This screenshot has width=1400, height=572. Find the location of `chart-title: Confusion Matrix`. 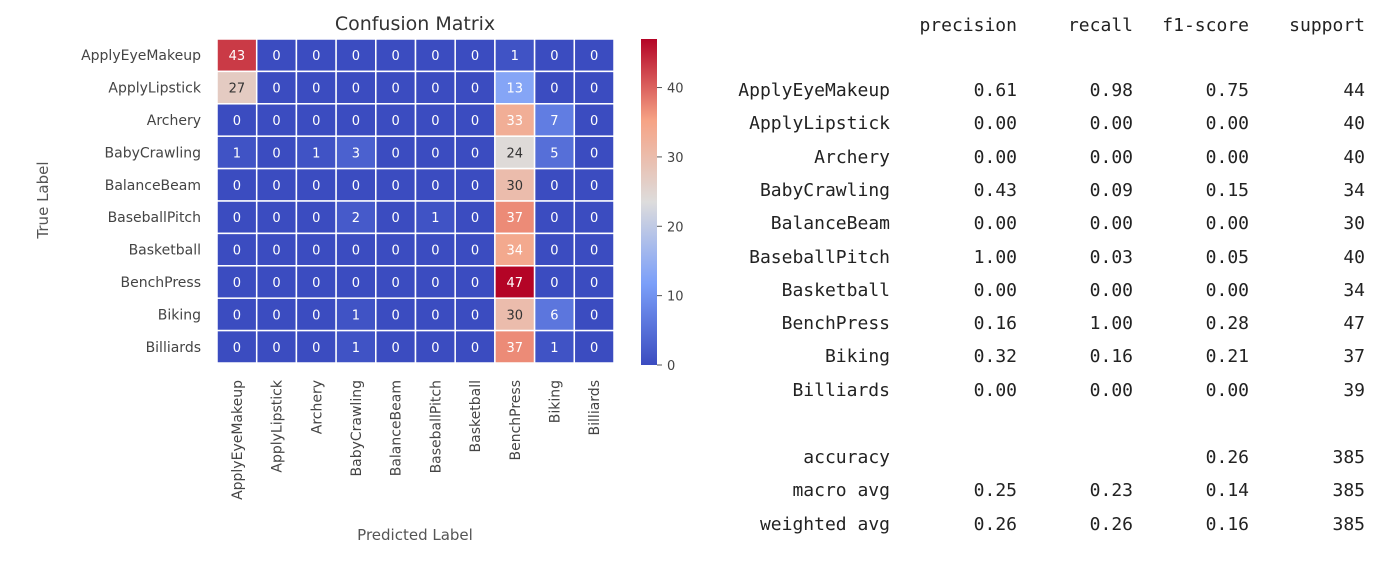

chart-title: Confusion Matrix is located at coordinates (415, 24).